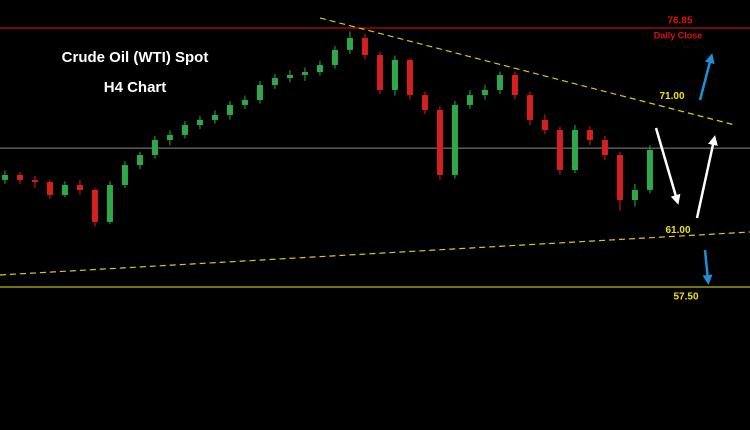 This screenshot has height=430, width=750. Describe the element at coordinates (135, 87) in the screenshot. I see `chart-subtitle: H4 Chart` at that location.